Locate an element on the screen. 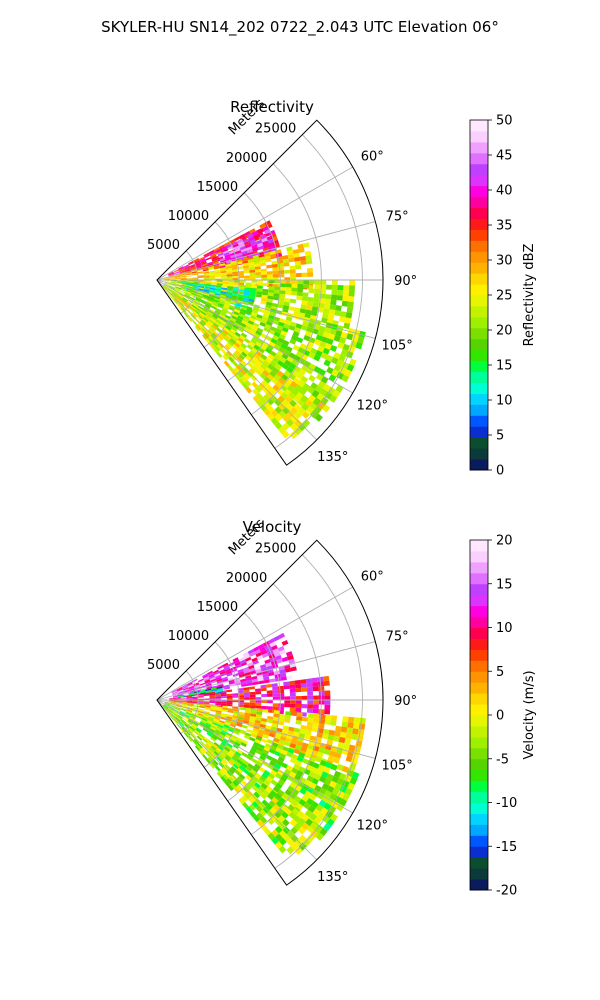  angle-tick-label: 60° is located at coordinates (372, 577).